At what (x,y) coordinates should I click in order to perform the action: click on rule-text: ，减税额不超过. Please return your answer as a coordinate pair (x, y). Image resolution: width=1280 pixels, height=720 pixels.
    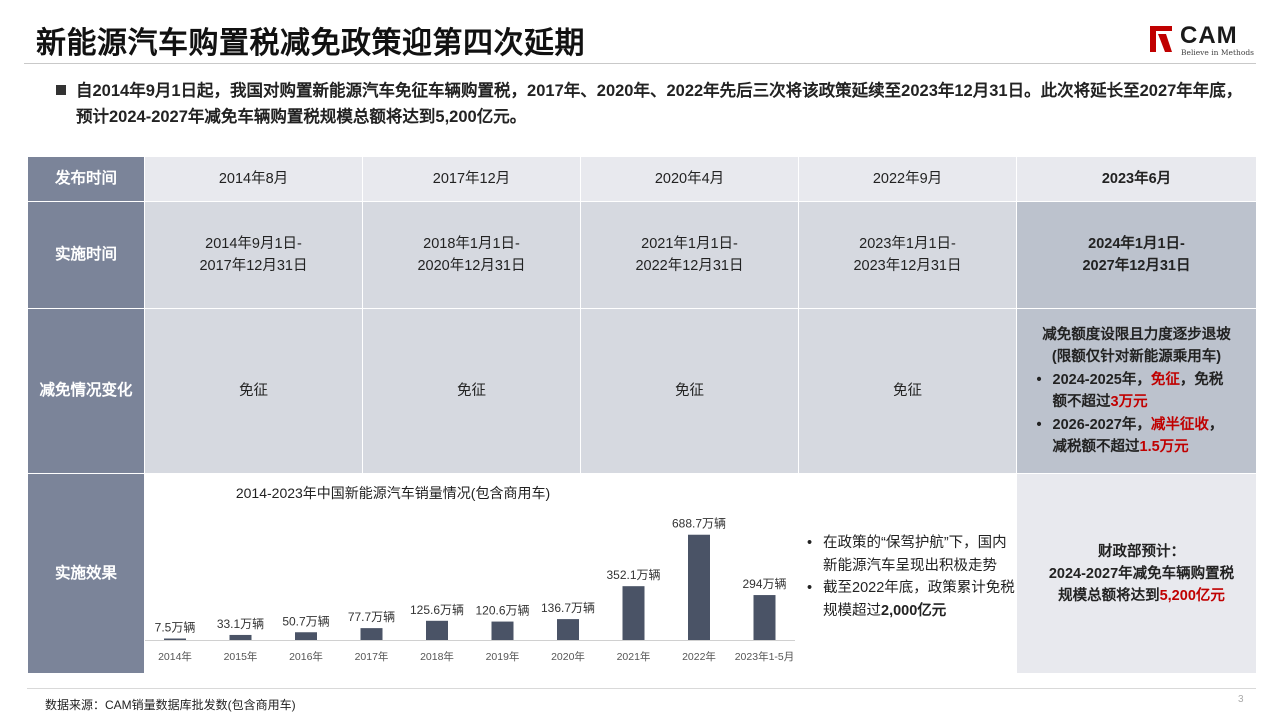
    Looking at the image, I should click on (1138, 436).